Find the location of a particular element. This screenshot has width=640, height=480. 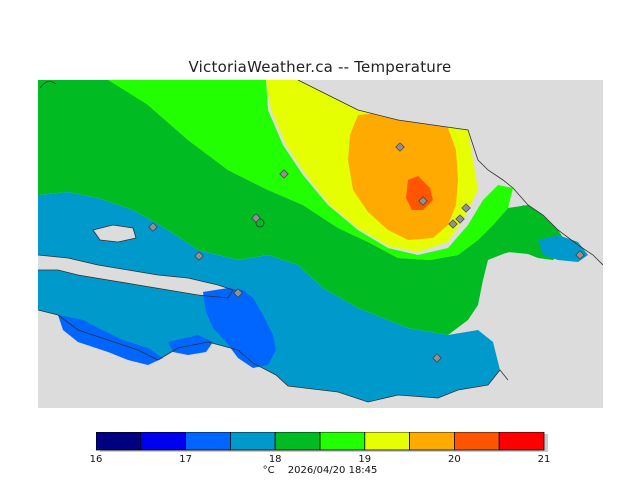

color-scale-tick-label: 19 is located at coordinates (365, 459).